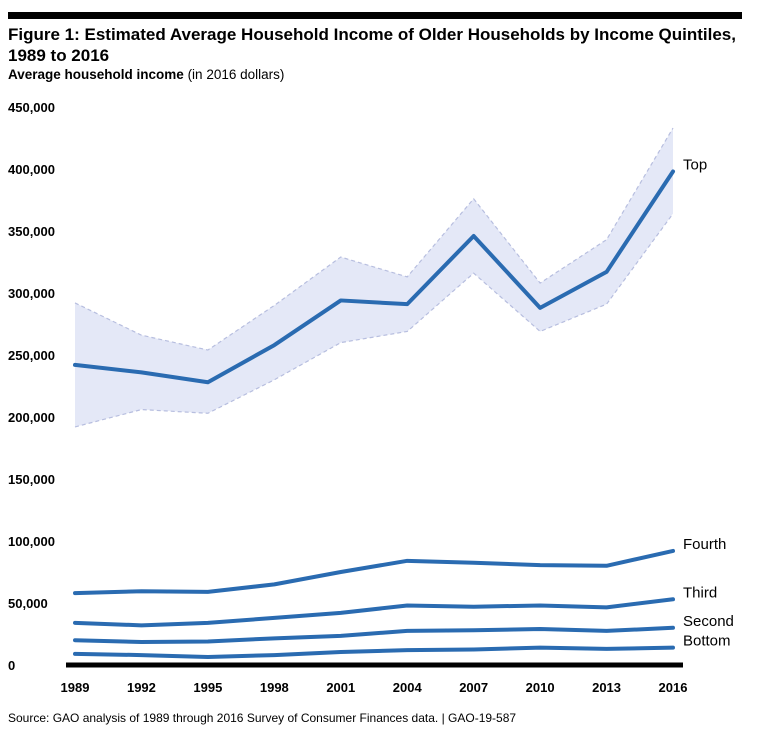  I want to click on x-tick-label: 2010, so click(540, 687).